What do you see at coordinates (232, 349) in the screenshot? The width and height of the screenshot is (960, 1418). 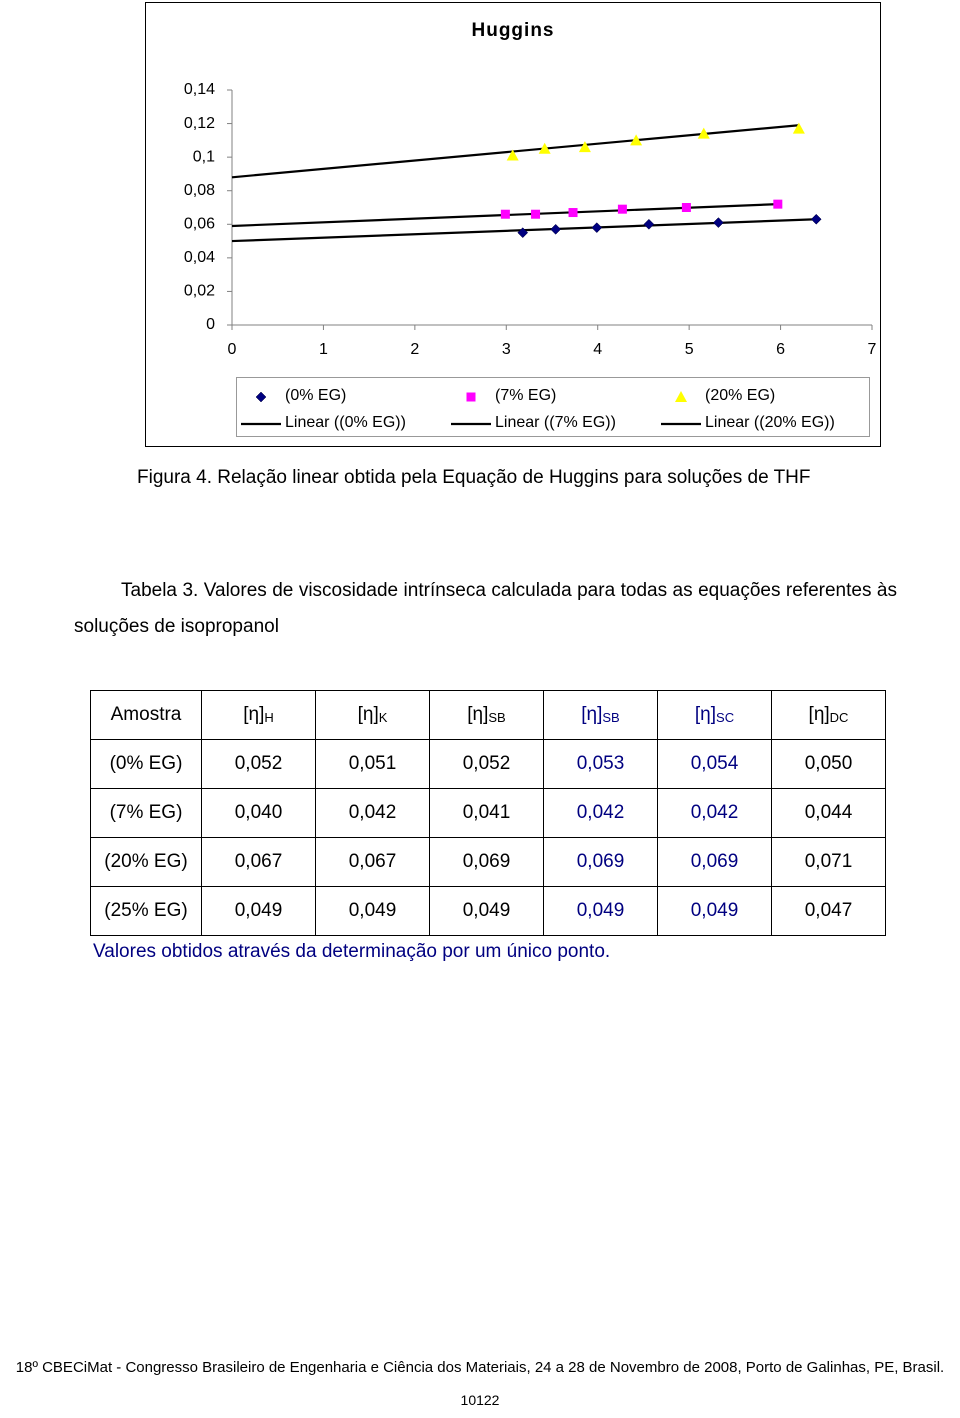 I see `x-tick-label: 0` at bounding box center [232, 349].